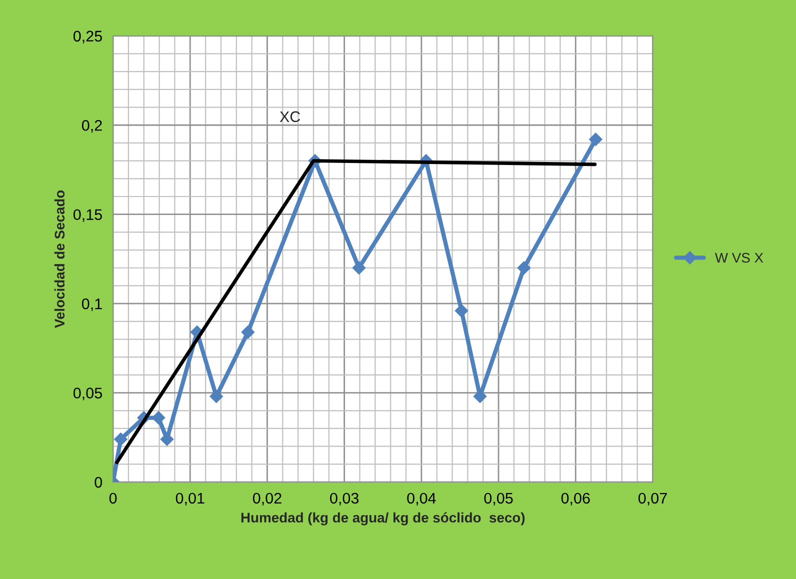 This screenshot has height=579, width=796. I want to click on x-tick-label: 0,01, so click(190, 499).